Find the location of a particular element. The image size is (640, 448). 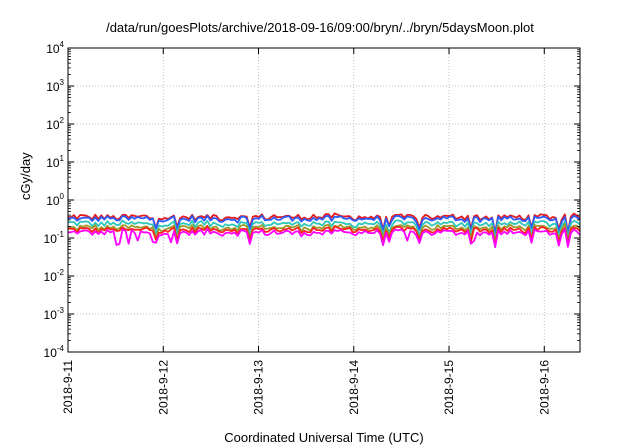

y-tick-label: 10⁻¹ is located at coordinates (54, 238).